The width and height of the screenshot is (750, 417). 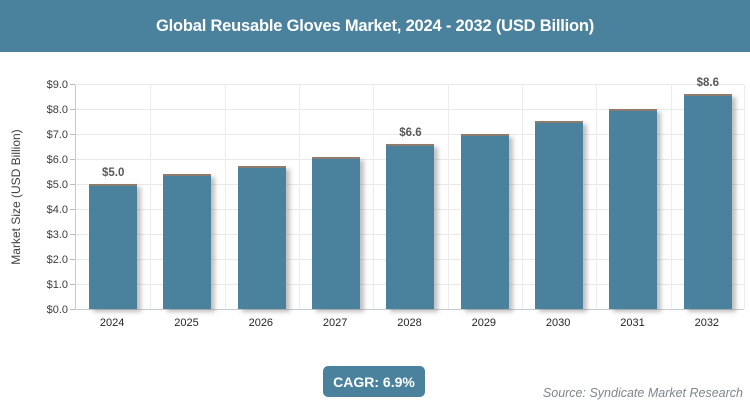 I want to click on y-tick-label: $6.0, so click(x=57, y=160).